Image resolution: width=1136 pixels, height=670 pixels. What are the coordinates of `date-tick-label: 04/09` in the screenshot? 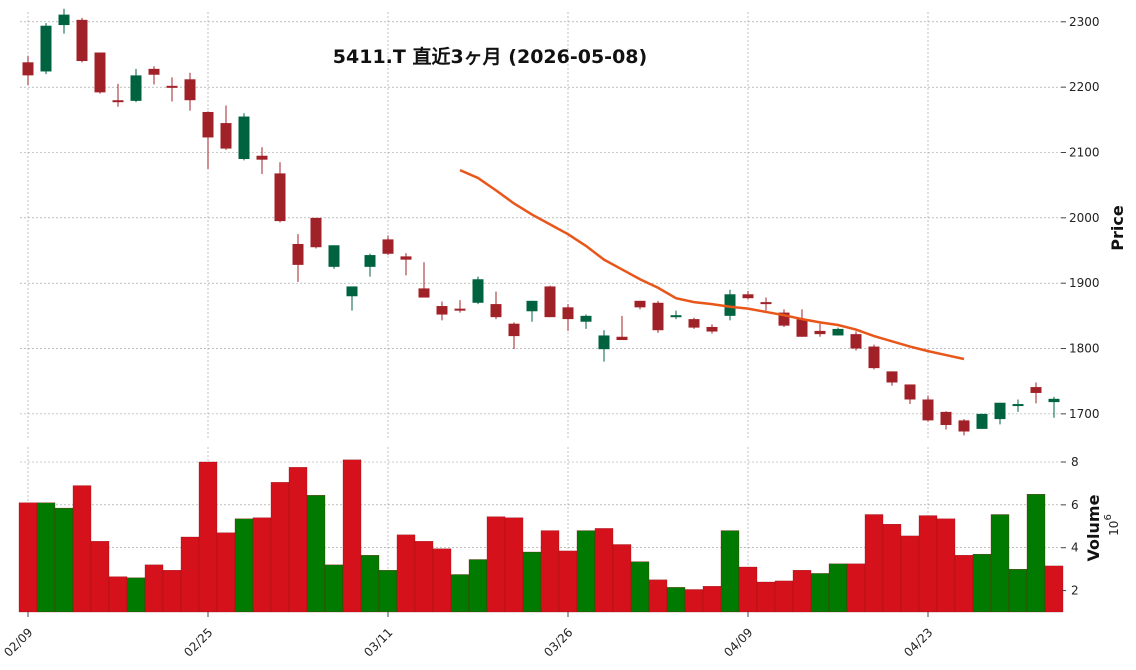 It's located at (738, 642).